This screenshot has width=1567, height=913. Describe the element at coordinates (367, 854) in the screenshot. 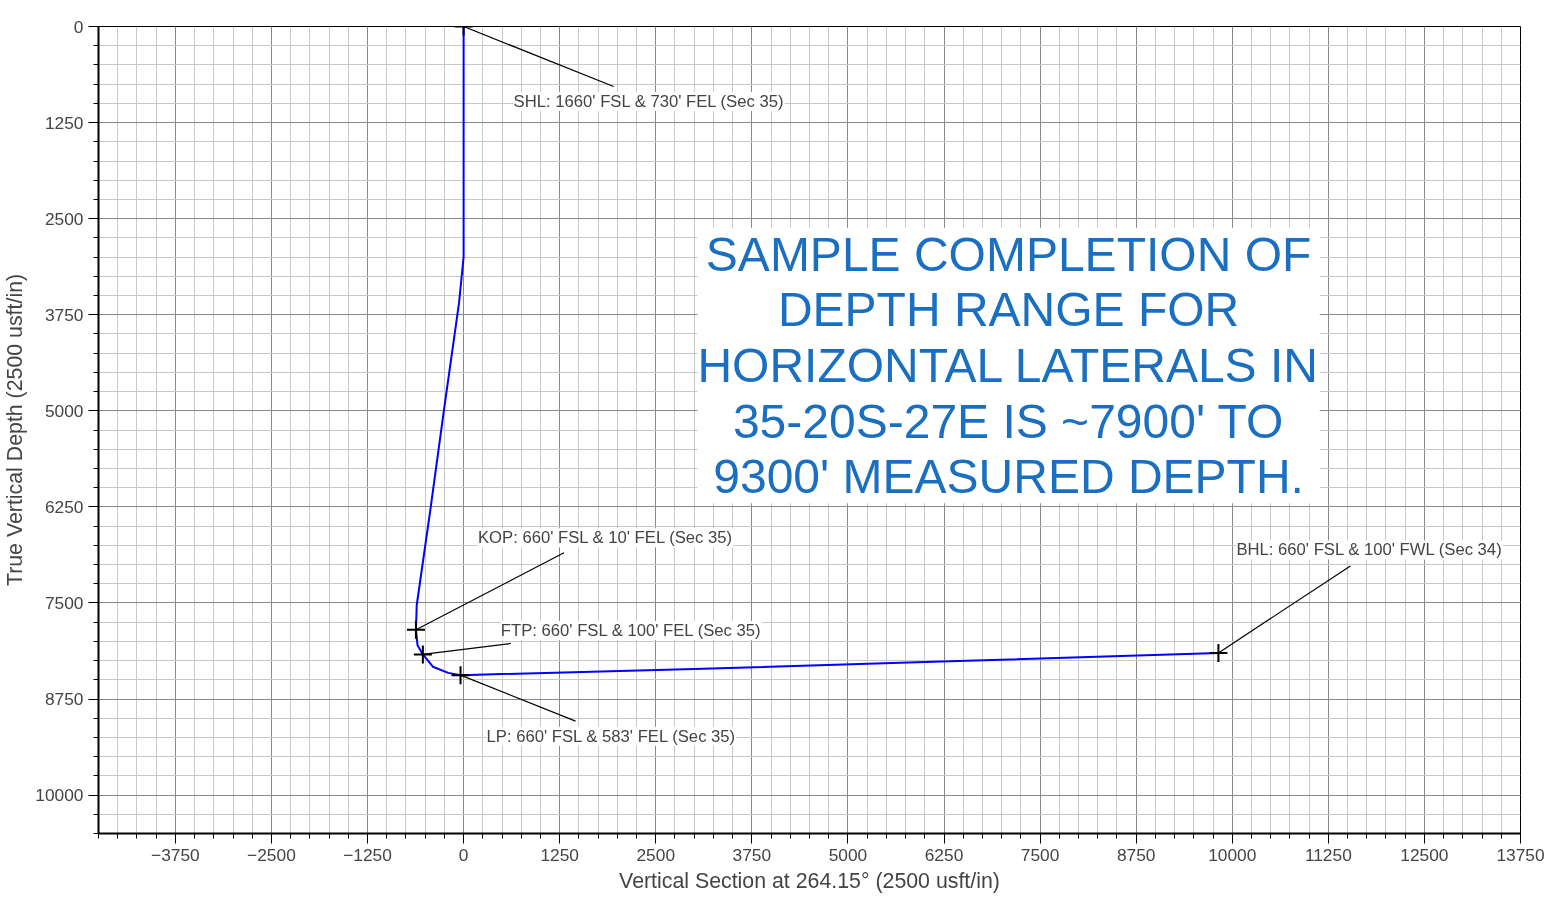

I see `x-tick-label: −1250` at that location.